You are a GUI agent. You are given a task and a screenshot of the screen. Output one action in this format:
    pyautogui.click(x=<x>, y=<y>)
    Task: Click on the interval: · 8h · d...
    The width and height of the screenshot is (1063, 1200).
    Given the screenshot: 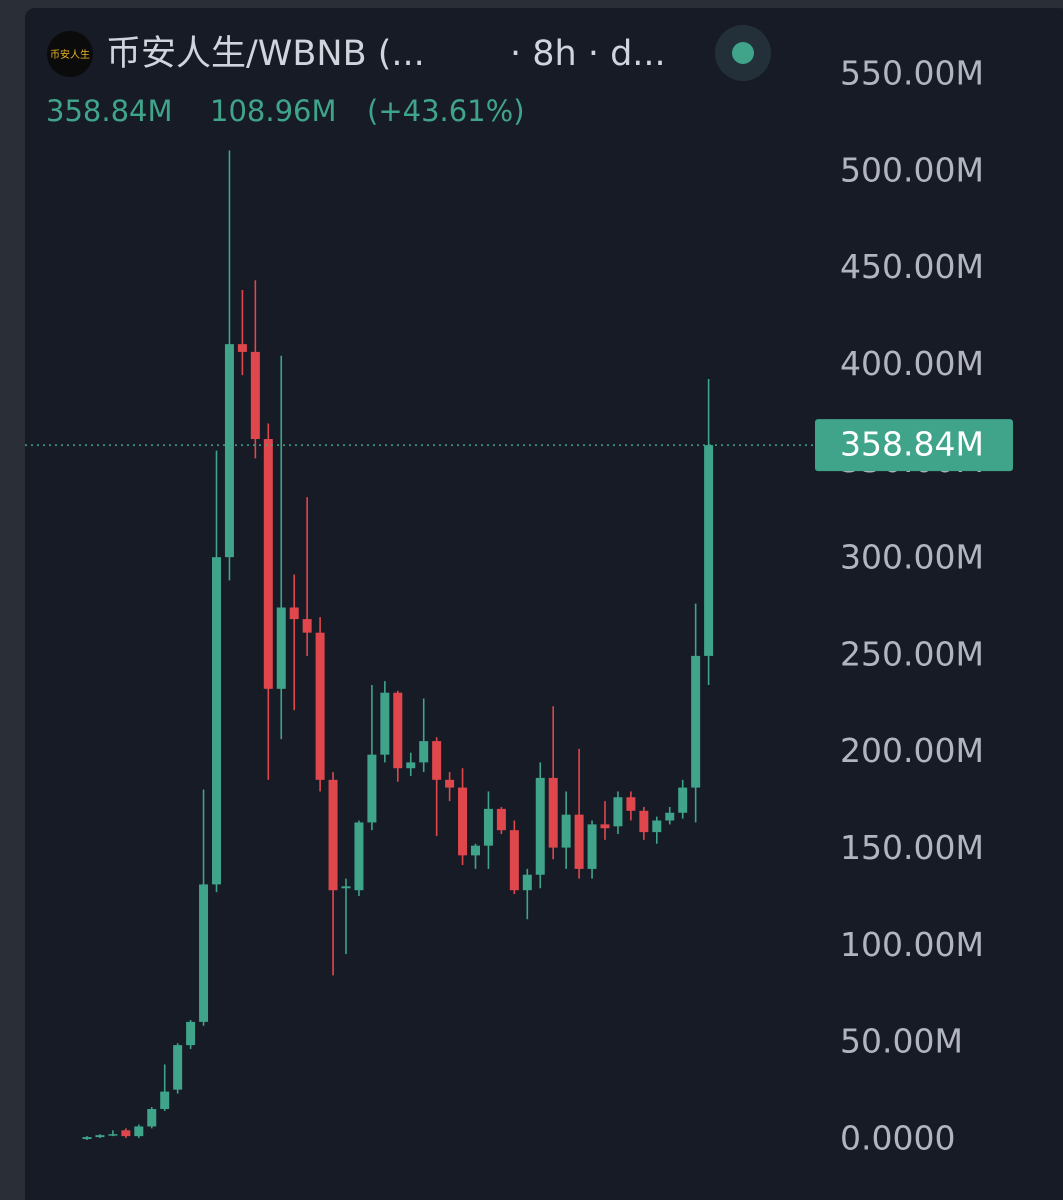 What is the action you would take?
    pyautogui.click(x=588, y=54)
    